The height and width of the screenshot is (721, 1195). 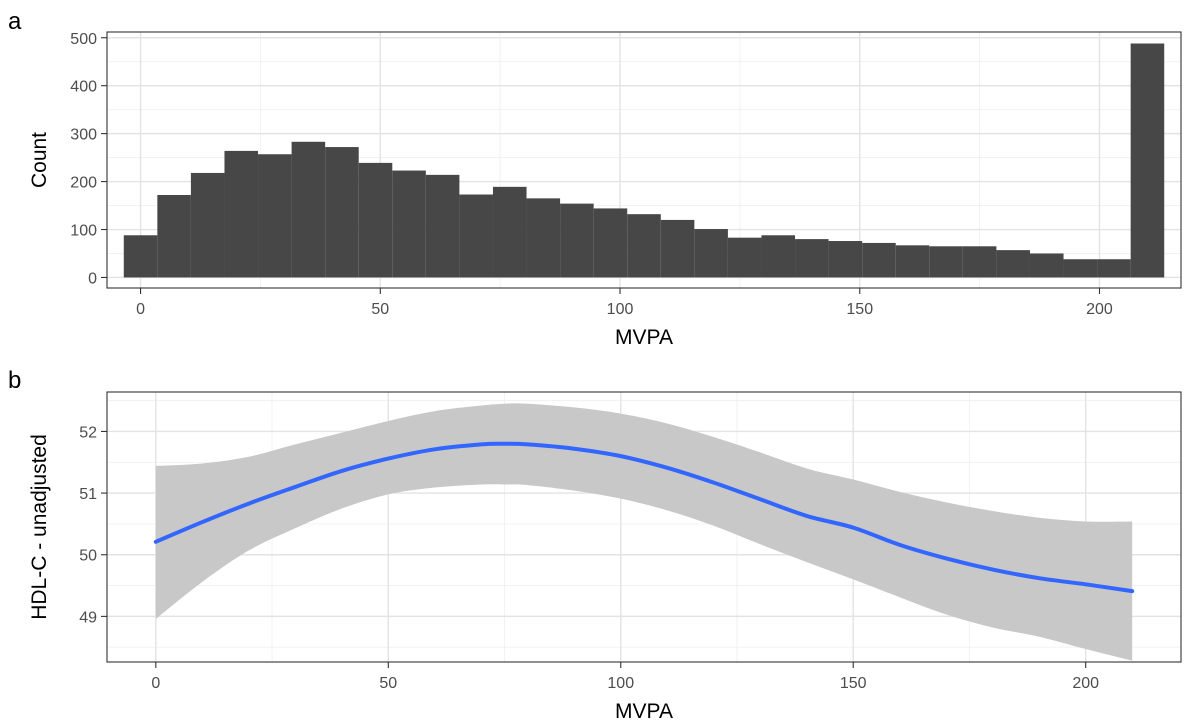 I want to click on panel-b-label: b, so click(x=14, y=380).